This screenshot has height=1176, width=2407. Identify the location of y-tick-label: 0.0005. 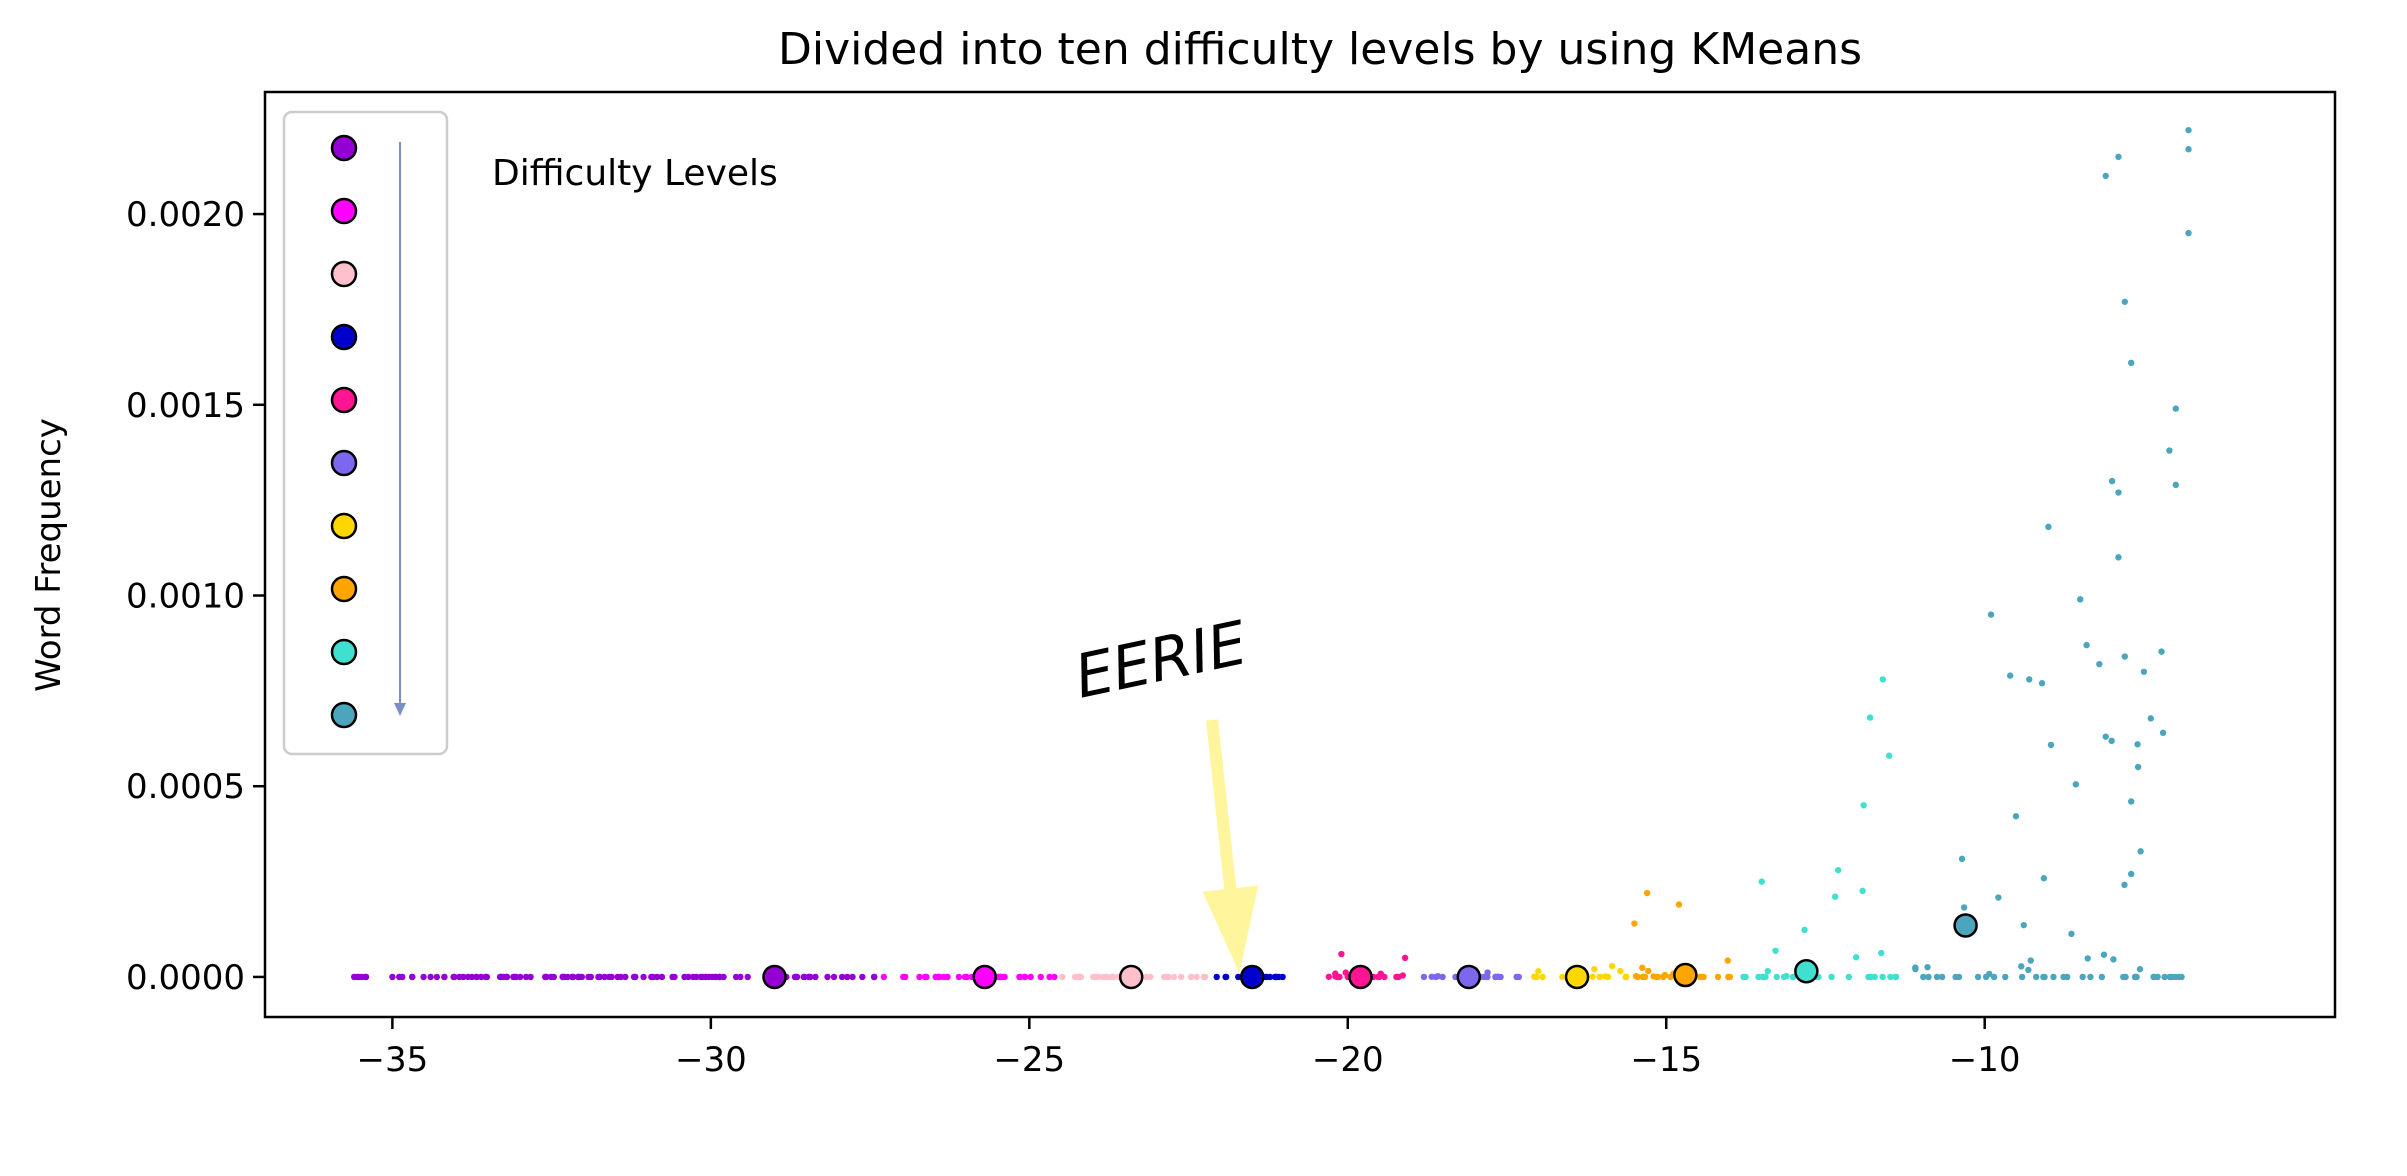
(185, 787).